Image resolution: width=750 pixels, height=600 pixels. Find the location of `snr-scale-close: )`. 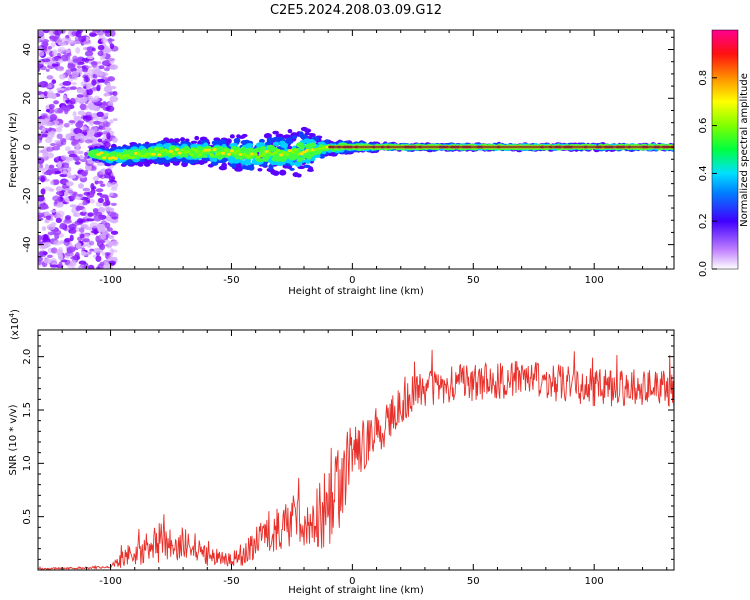

snr-scale-close: ) is located at coordinates (15, 311).